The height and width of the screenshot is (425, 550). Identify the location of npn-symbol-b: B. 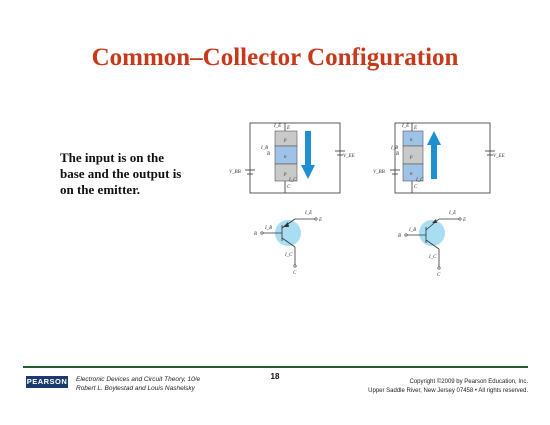
(399, 236).